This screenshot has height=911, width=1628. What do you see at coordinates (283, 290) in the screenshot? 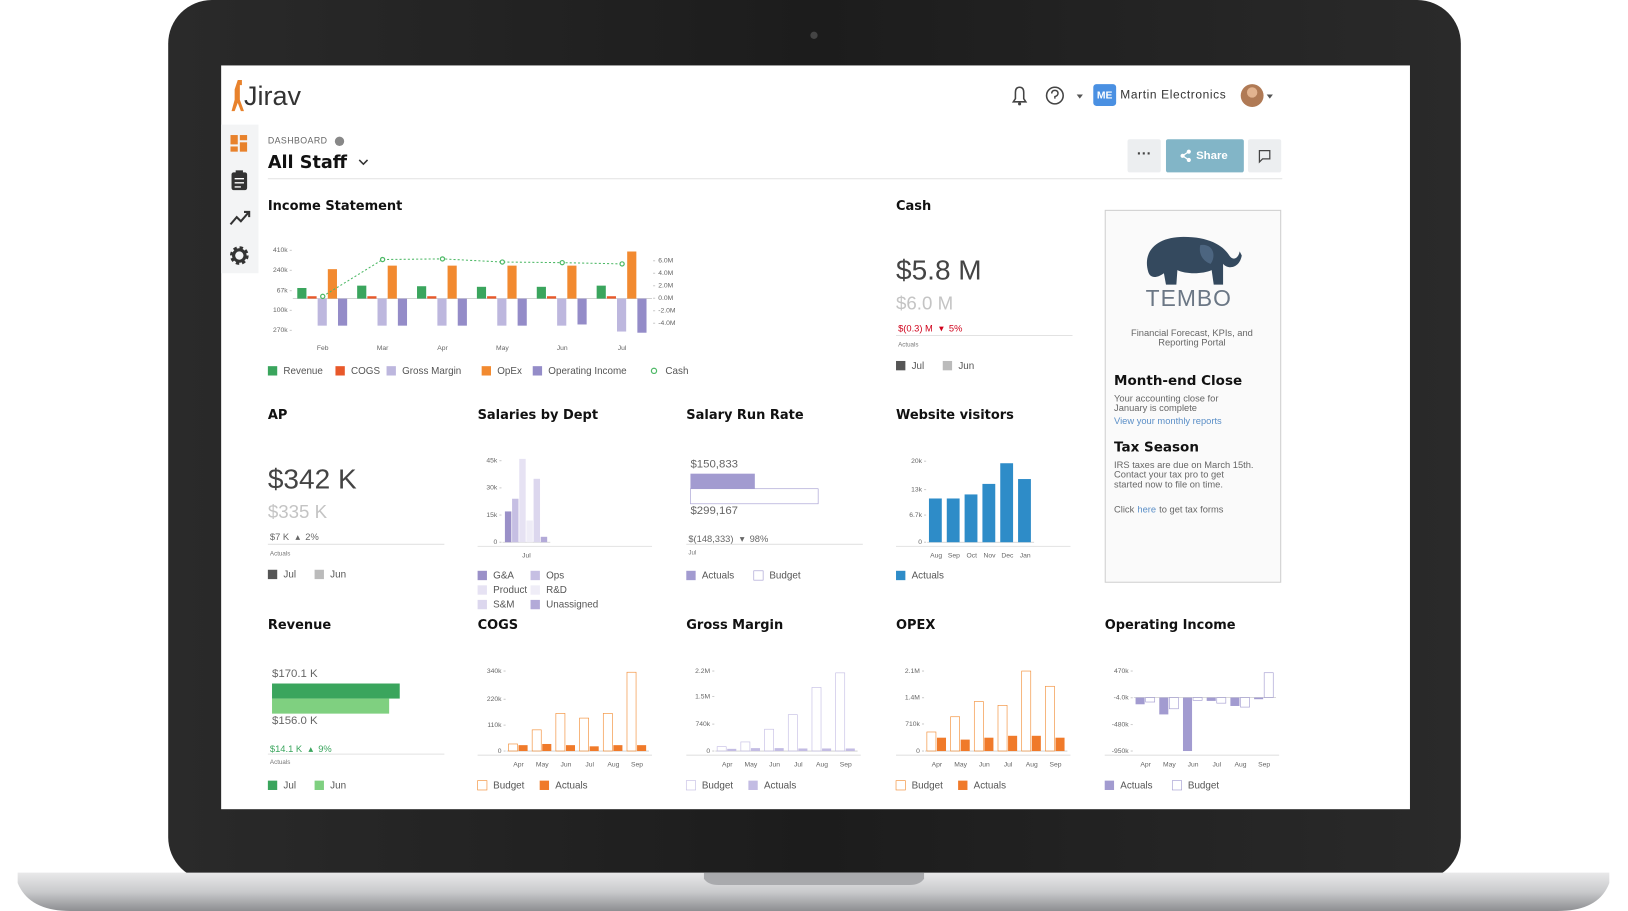
I see `y-tick-label: 67k` at bounding box center [283, 290].